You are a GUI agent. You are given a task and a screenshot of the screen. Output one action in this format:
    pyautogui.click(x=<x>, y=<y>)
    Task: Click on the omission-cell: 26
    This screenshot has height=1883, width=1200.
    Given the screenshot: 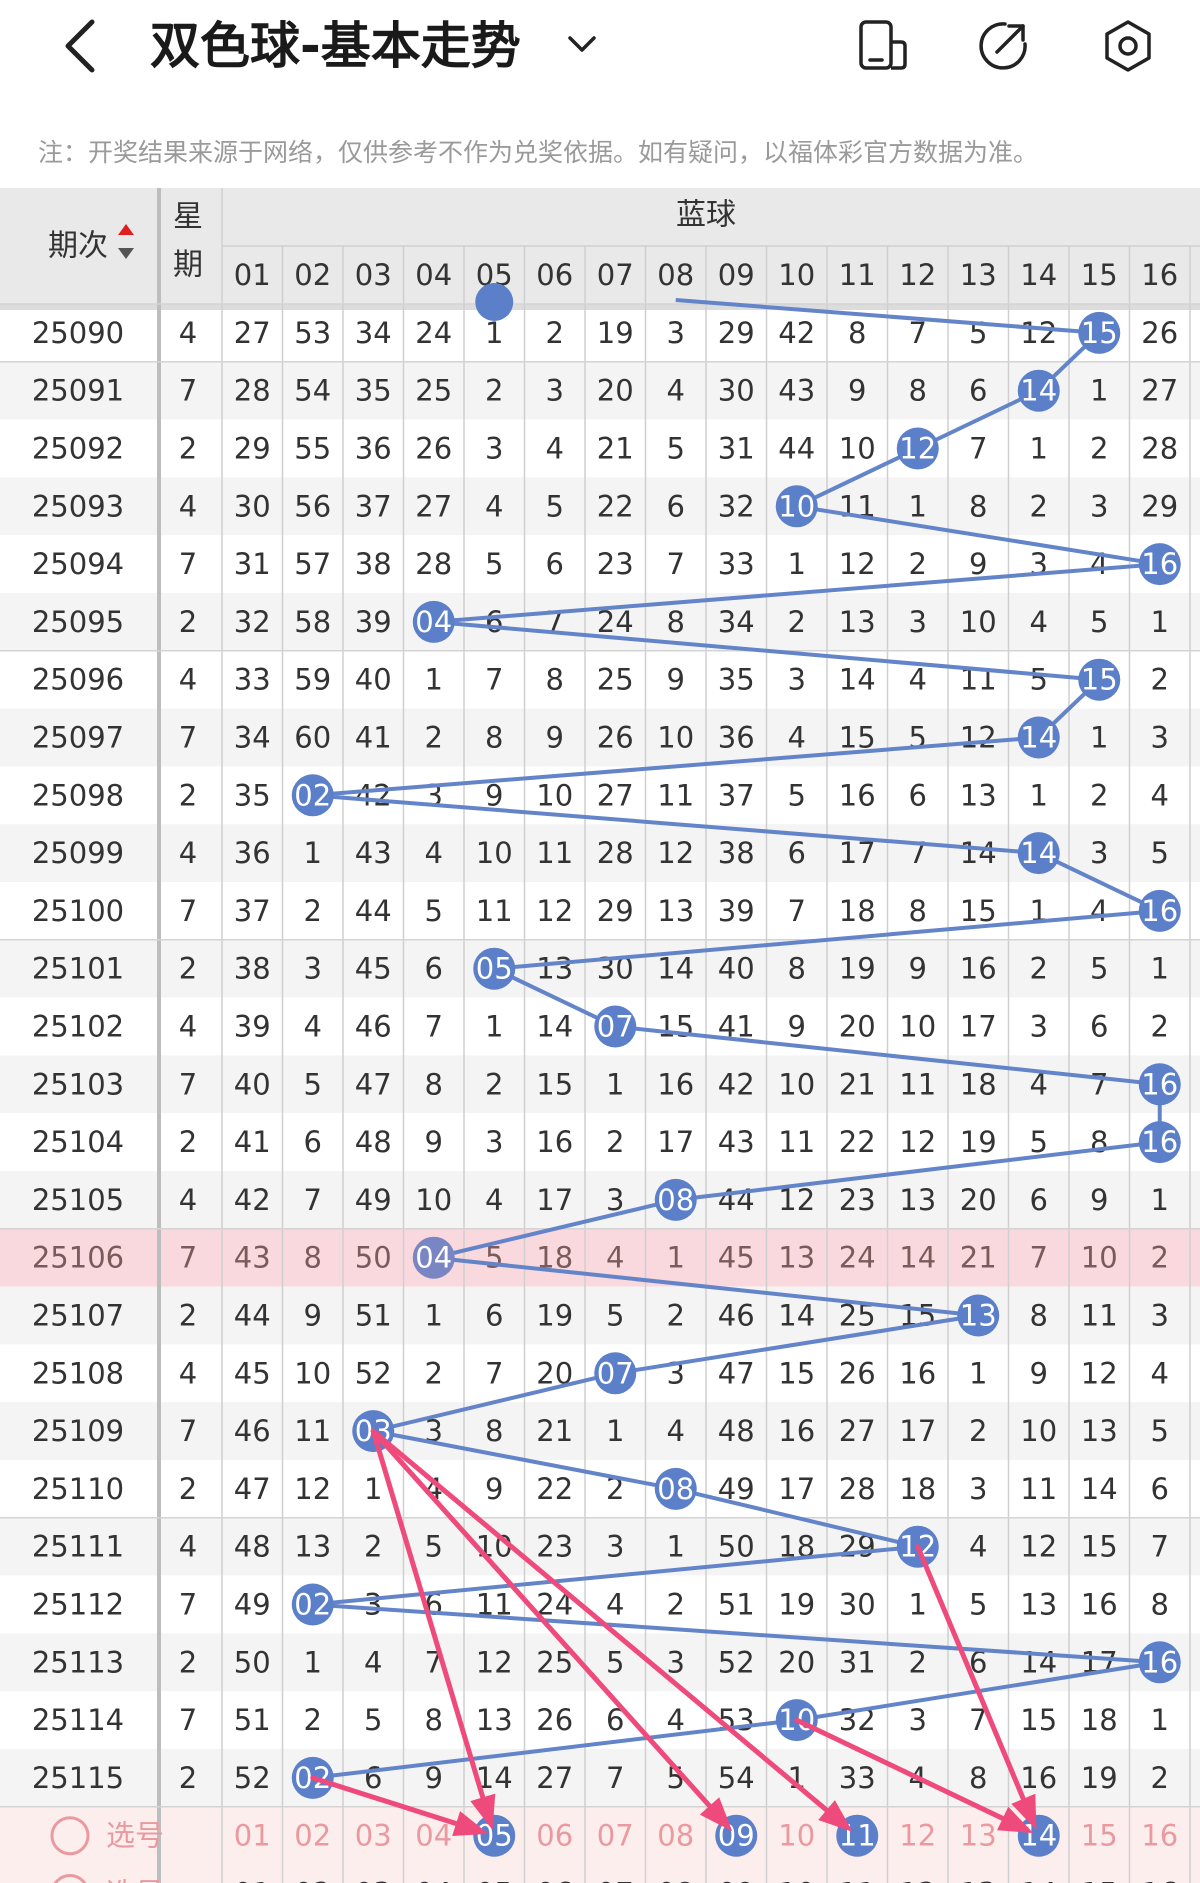 What is the action you would take?
    pyautogui.click(x=1159, y=333)
    